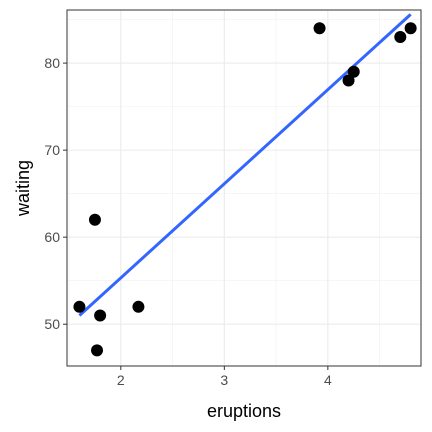  What do you see at coordinates (244, 411) in the screenshot?
I see `x-axis-title: eruptions` at bounding box center [244, 411].